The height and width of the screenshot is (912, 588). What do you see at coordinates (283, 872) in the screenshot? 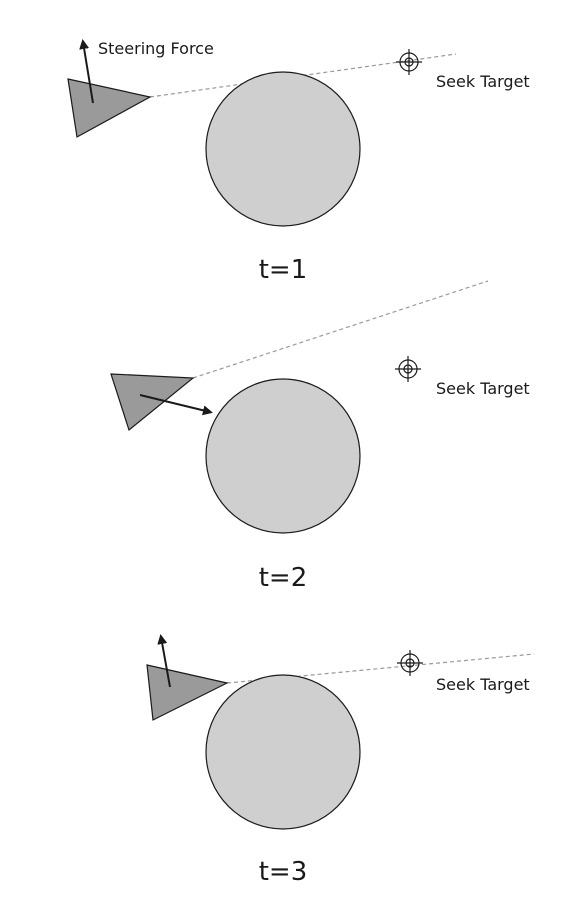
I see `time-label: t=3` at bounding box center [283, 872].